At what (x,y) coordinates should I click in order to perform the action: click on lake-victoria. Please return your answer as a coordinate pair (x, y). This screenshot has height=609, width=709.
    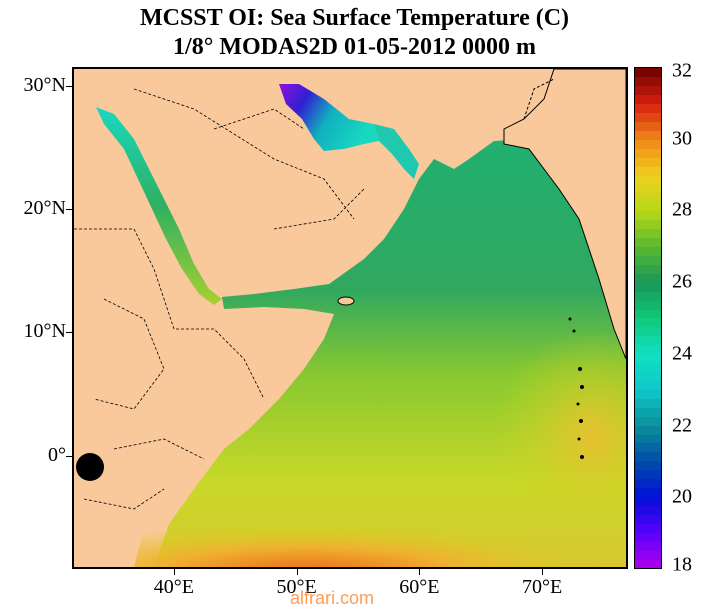
    Looking at the image, I should click on (90, 467).